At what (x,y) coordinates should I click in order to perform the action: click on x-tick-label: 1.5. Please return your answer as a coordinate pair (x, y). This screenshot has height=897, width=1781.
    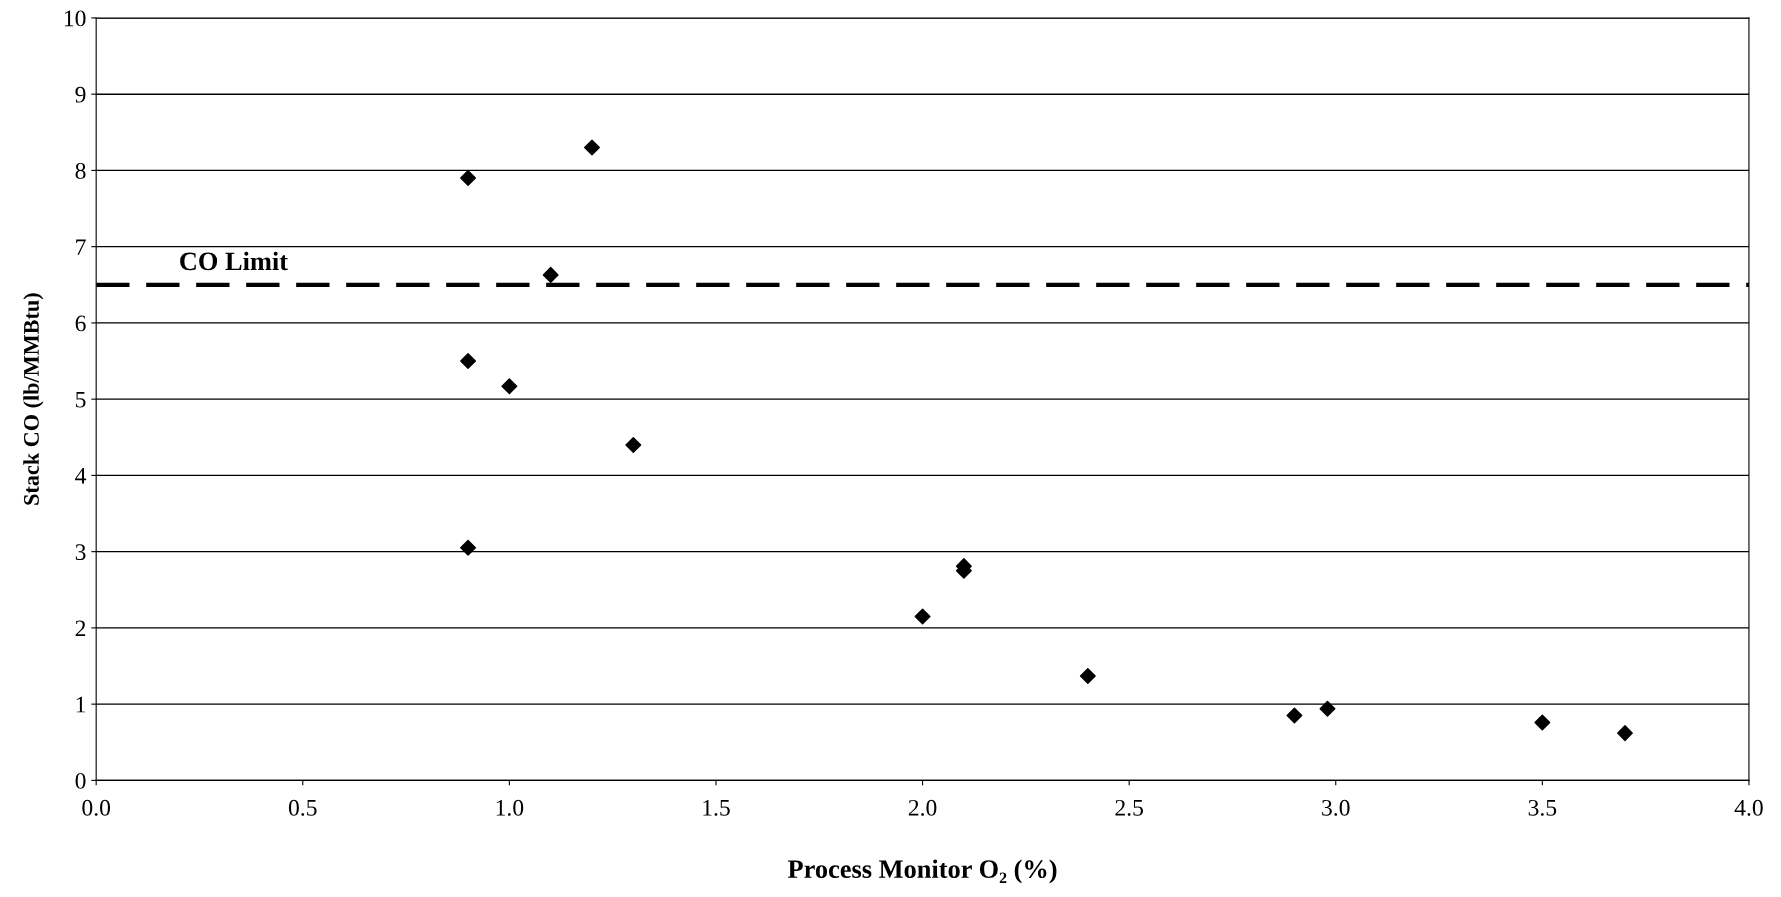
    Looking at the image, I should click on (716, 807).